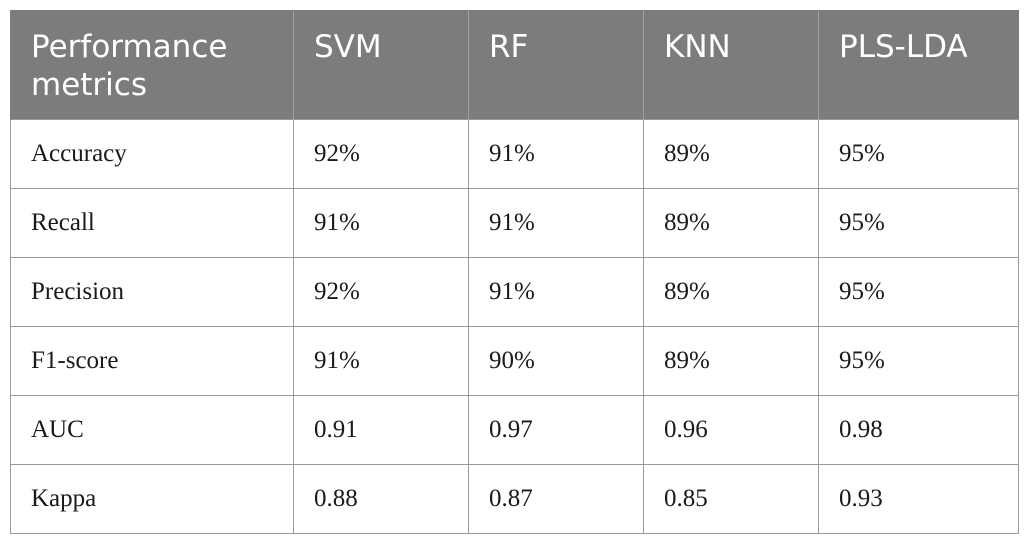 The image size is (1025, 553). What do you see at coordinates (556, 430) in the screenshot?
I see `cell-rf: 0.97` at bounding box center [556, 430].